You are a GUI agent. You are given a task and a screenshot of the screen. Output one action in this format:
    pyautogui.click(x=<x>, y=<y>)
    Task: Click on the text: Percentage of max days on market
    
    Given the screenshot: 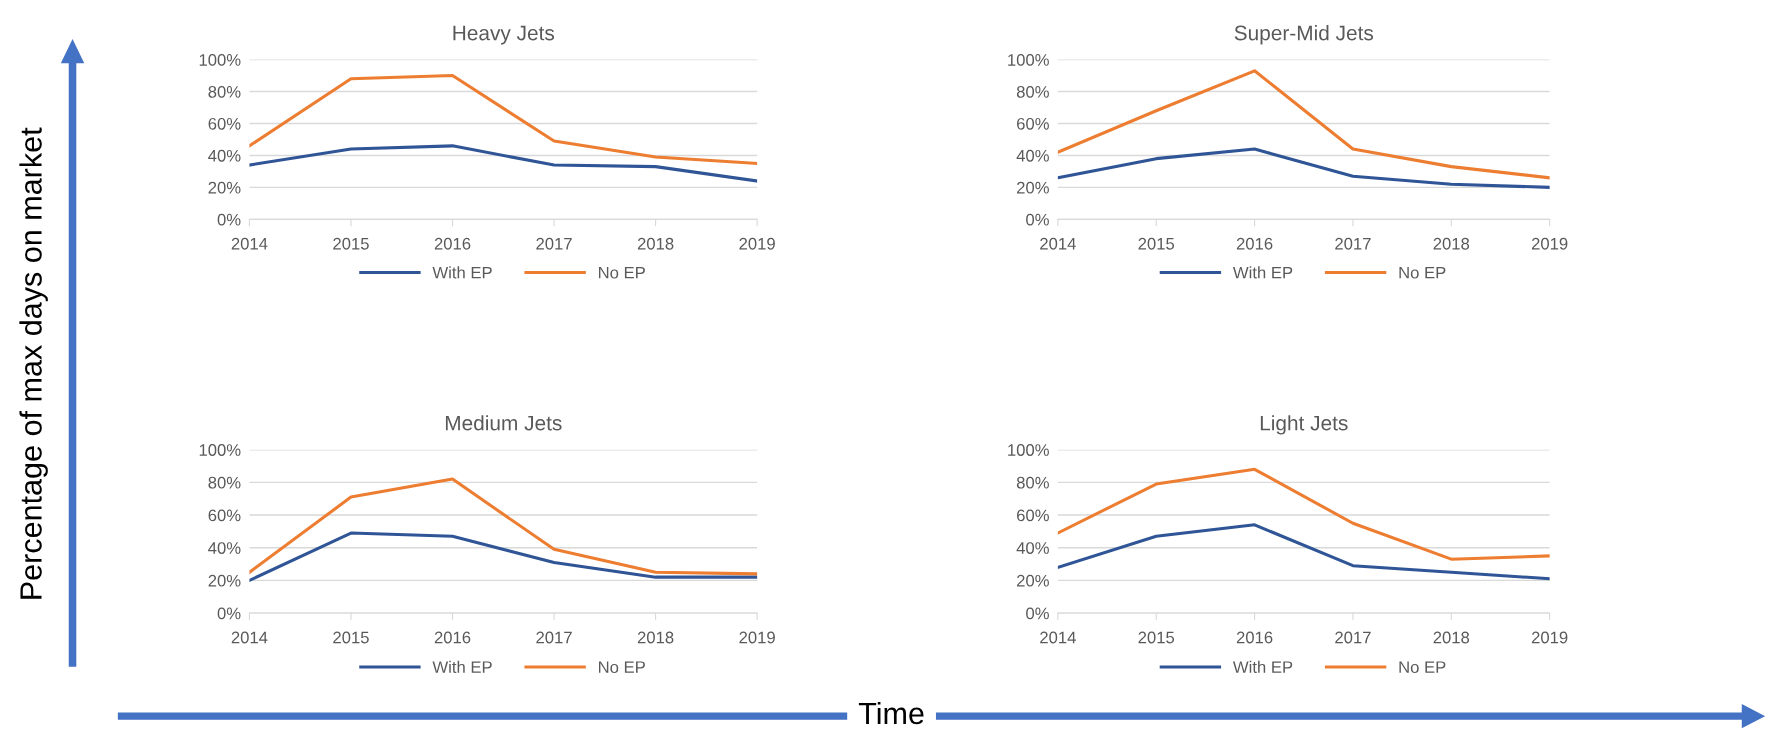 What is the action you would take?
    pyautogui.click(x=33, y=363)
    